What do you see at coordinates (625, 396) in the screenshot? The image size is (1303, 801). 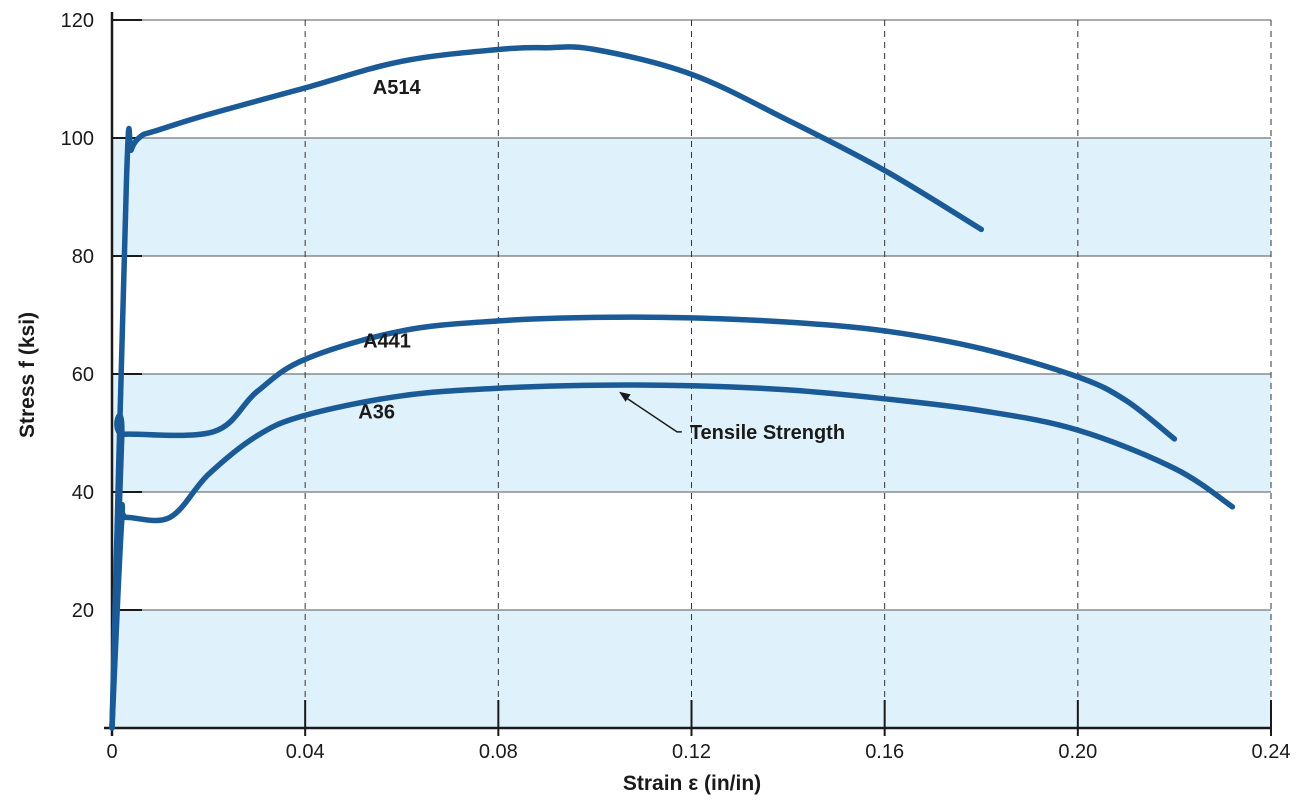 I see `annotation-arrowhead` at bounding box center [625, 396].